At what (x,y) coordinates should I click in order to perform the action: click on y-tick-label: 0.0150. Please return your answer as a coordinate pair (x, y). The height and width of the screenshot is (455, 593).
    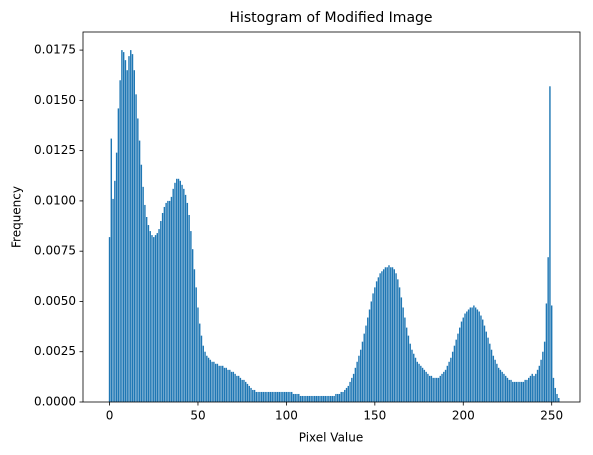
    Looking at the image, I should click on (55, 100).